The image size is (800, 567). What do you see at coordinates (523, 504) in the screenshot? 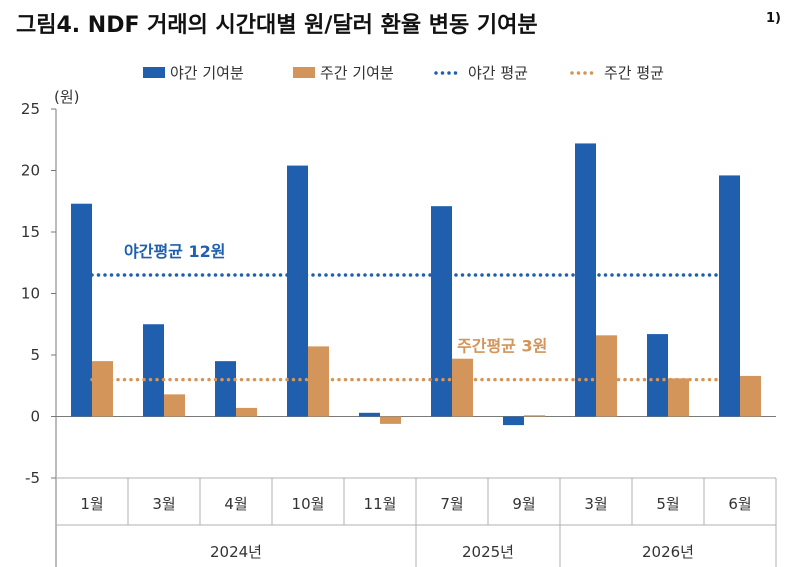
I see `category-label: 9월` at bounding box center [523, 504].